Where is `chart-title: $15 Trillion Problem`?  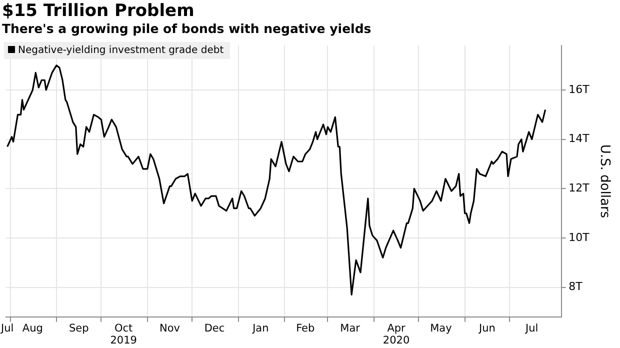 chart-title: $15 Trillion Problem is located at coordinates (98, 11).